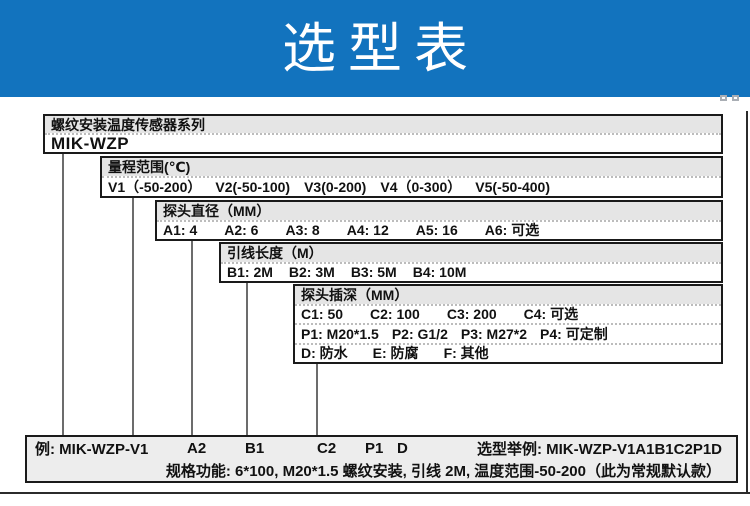  What do you see at coordinates (375, 493) in the screenshot?
I see `outer-frame-bottom` at bounding box center [375, 493].